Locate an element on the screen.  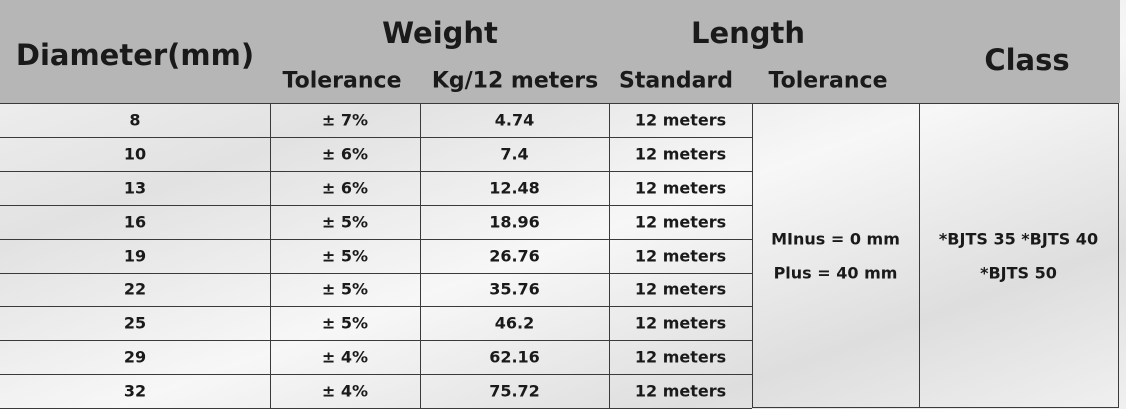
table-cell: 75.72 is located at coordinates (514, 391).